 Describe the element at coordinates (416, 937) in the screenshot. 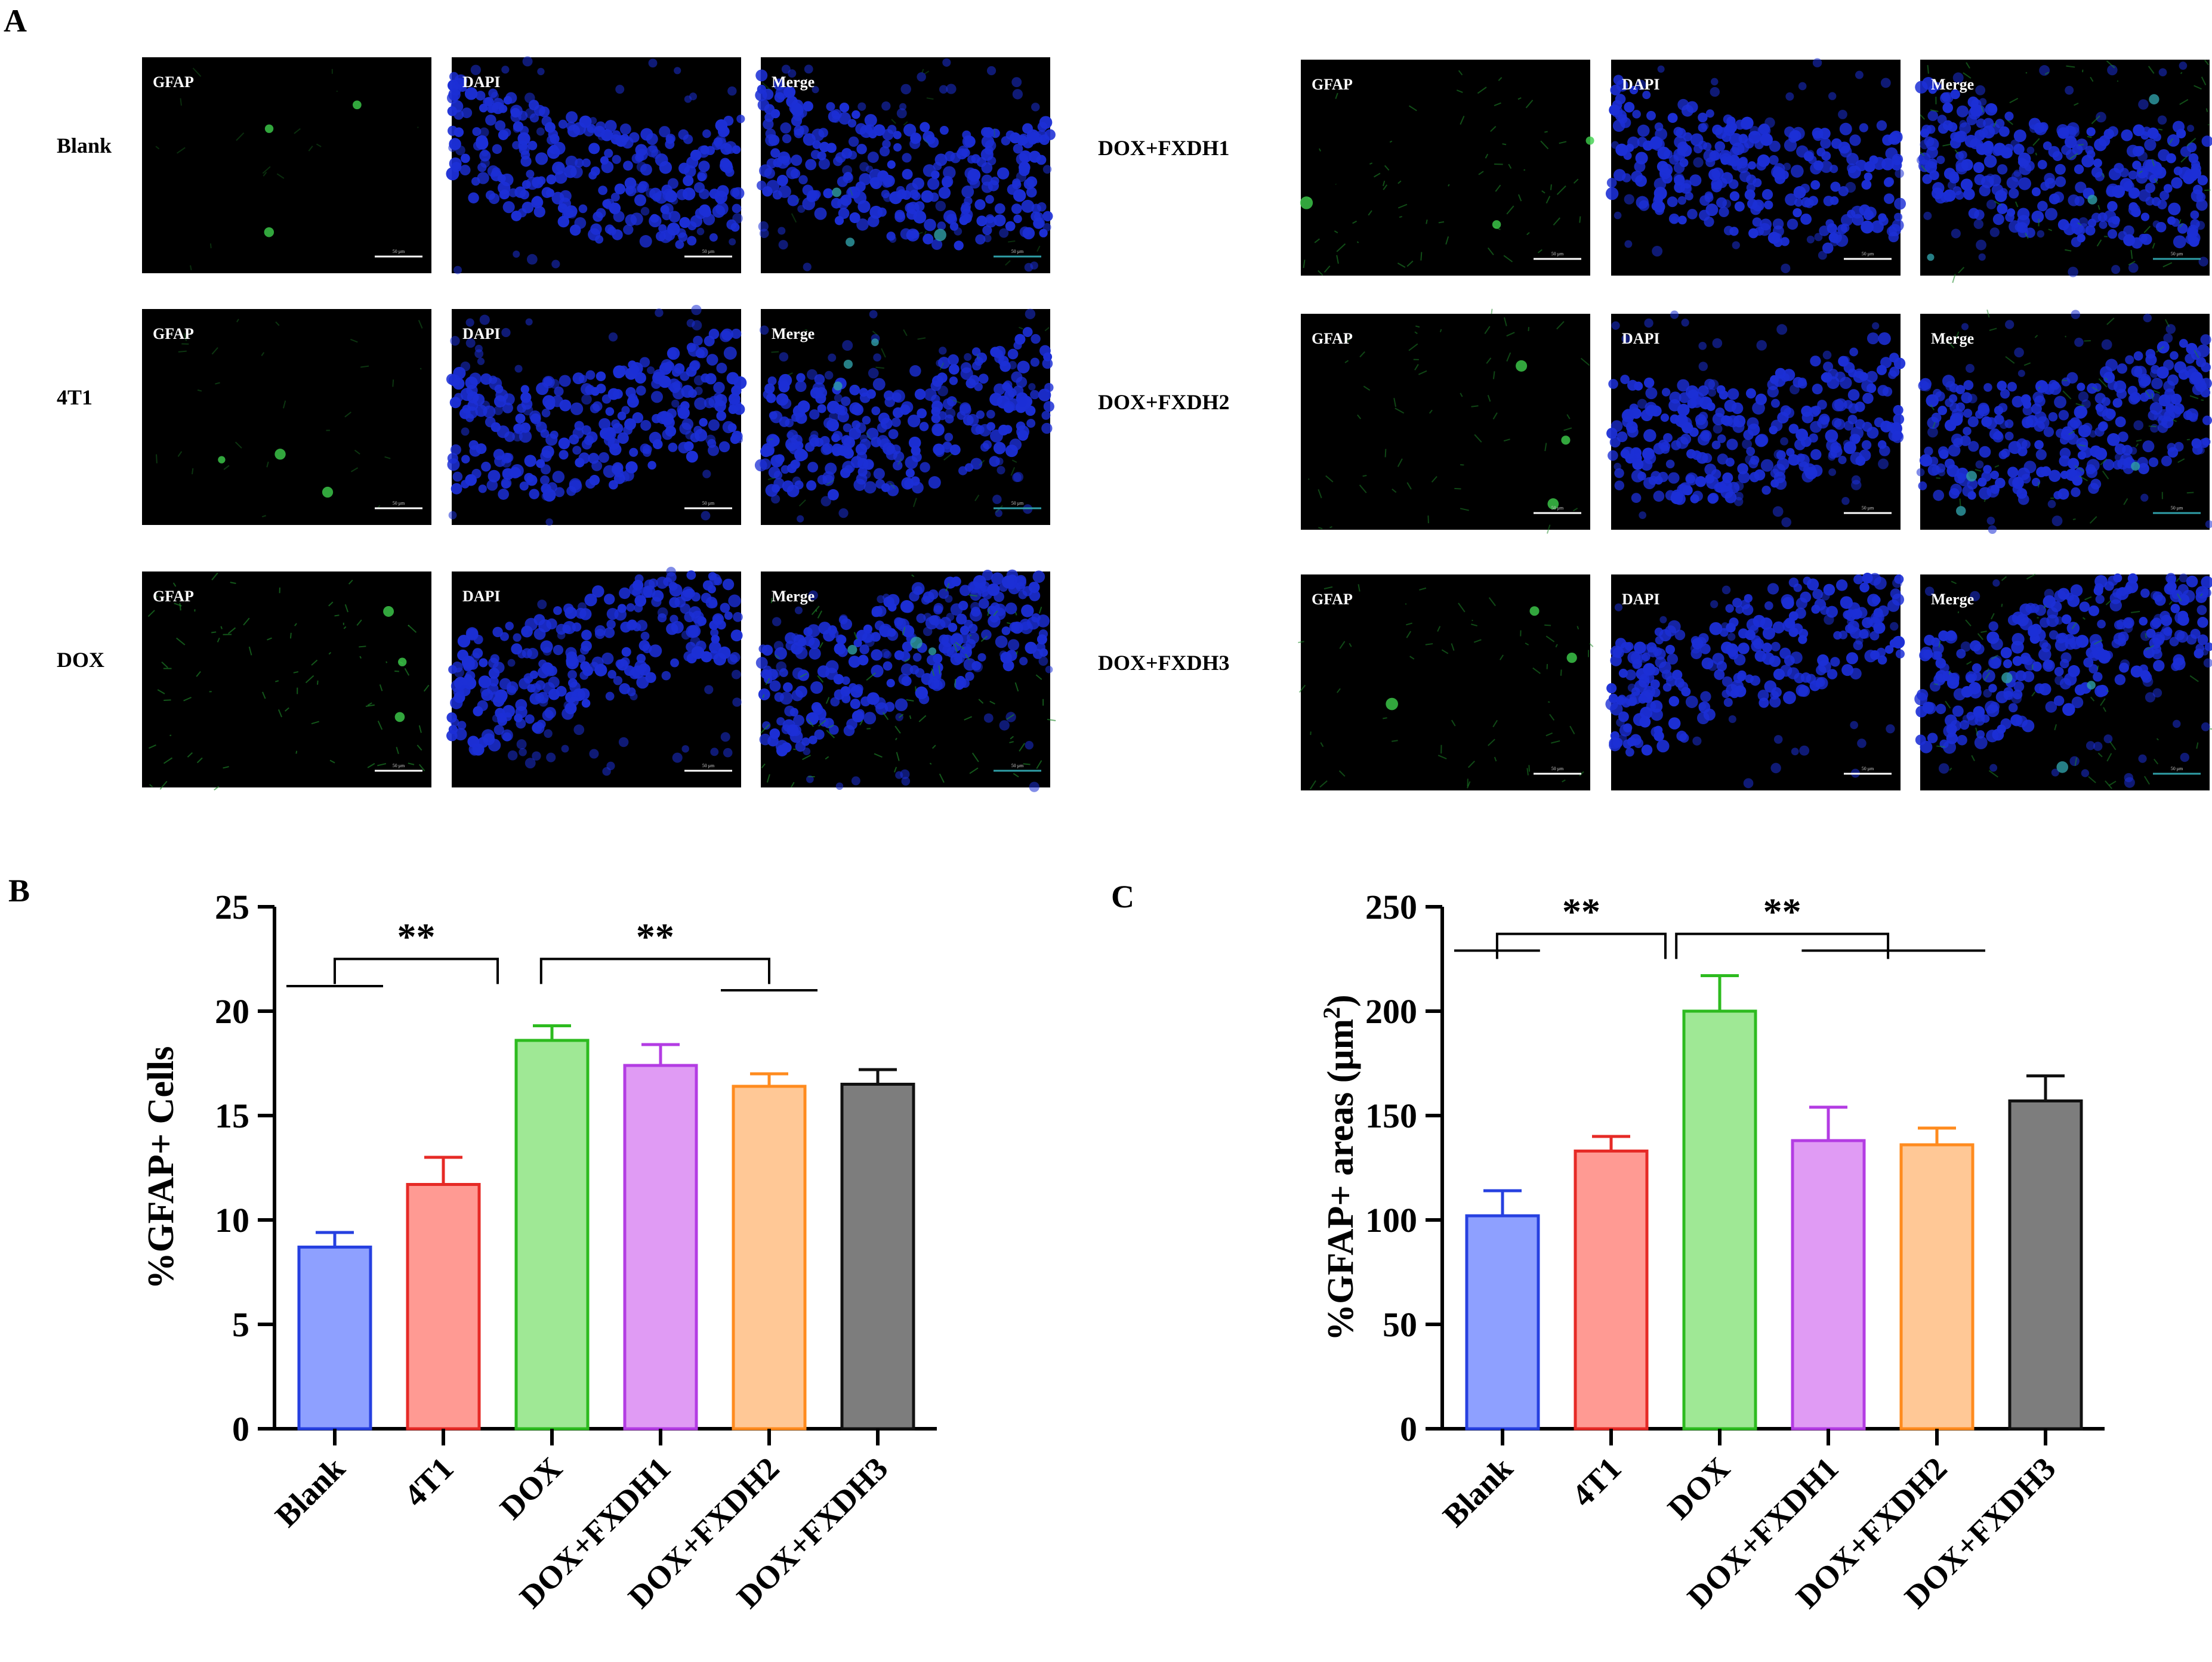

I see `chart-b-sig-label-0: **` at that location.